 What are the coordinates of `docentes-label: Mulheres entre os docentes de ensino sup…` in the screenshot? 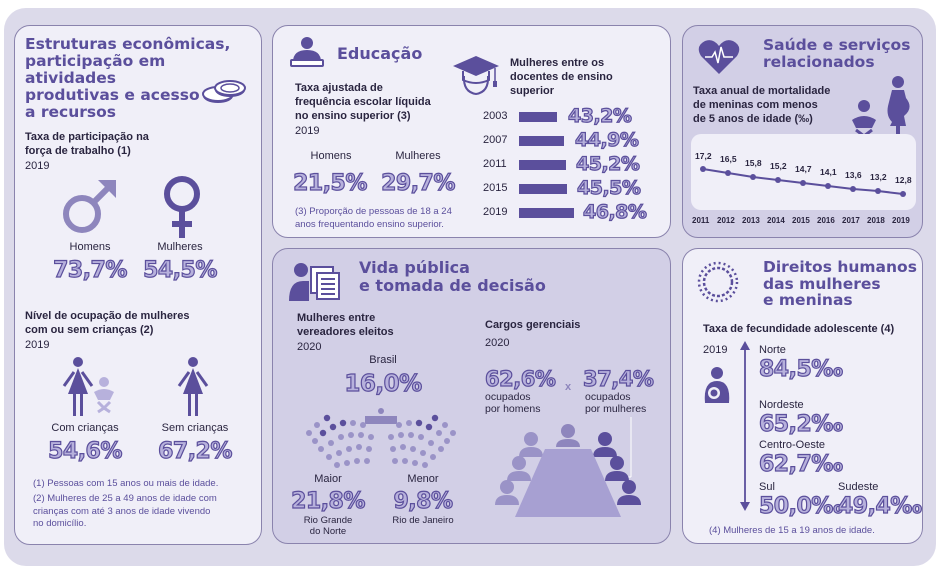 It's located at (561, 77).